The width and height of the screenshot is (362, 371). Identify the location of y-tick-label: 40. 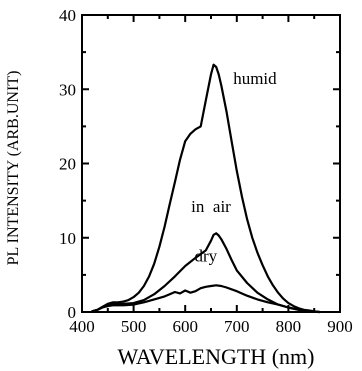
(67, 15).